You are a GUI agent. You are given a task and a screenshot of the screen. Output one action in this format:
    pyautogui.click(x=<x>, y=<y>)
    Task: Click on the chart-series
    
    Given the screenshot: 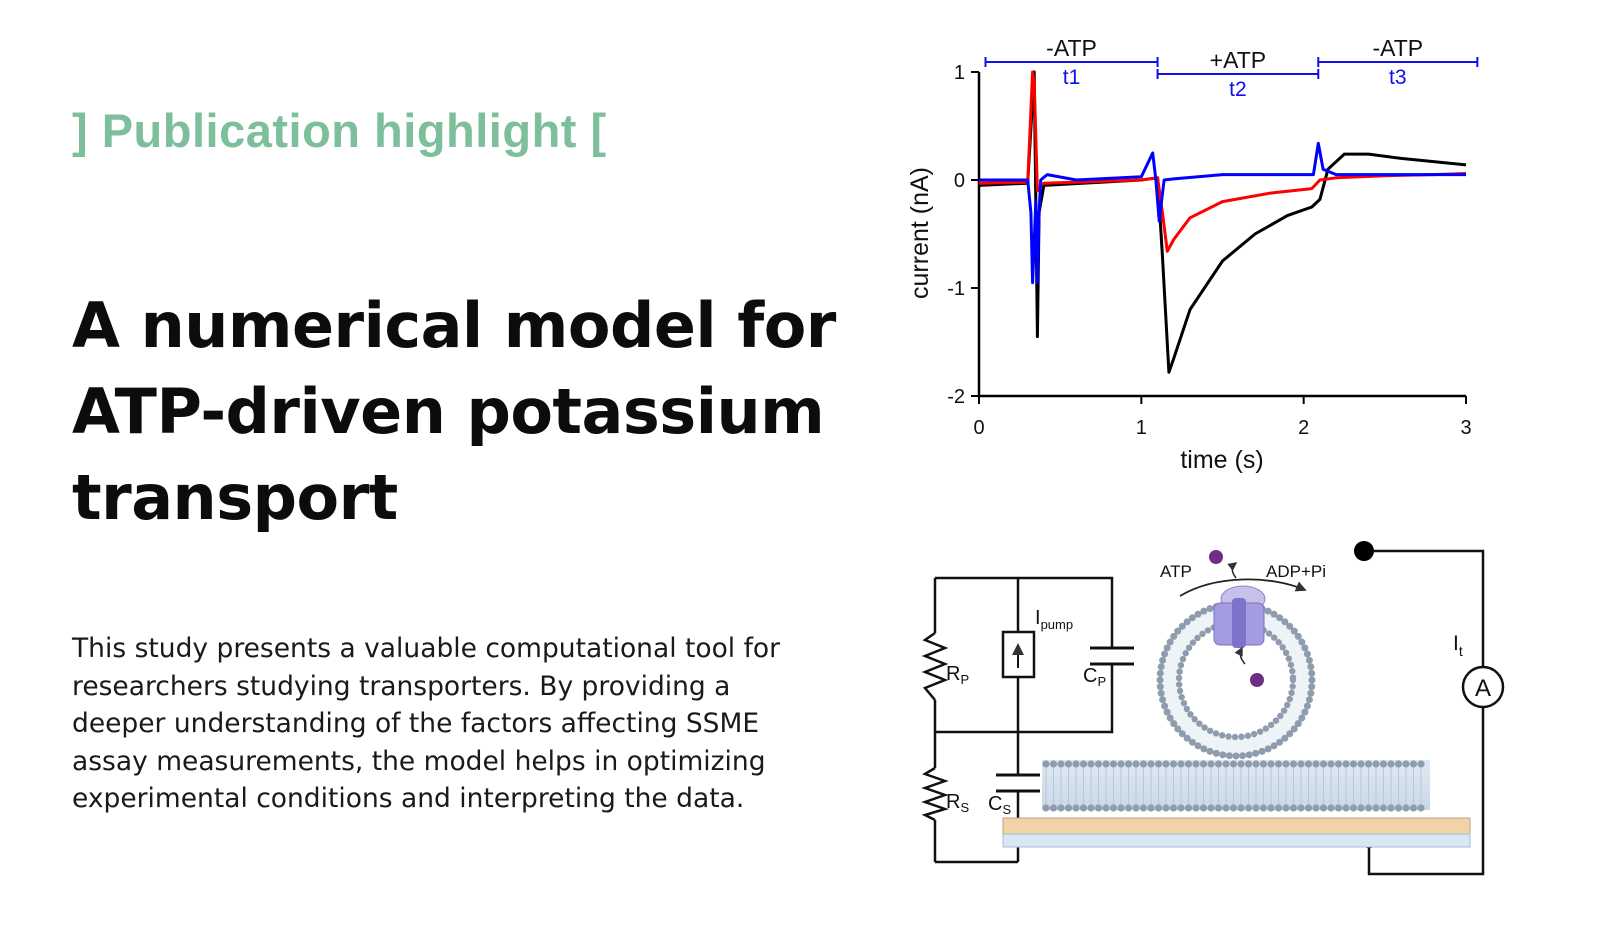 What is the action you would take?
    pyautogui.click(x=1222, y=222)
    